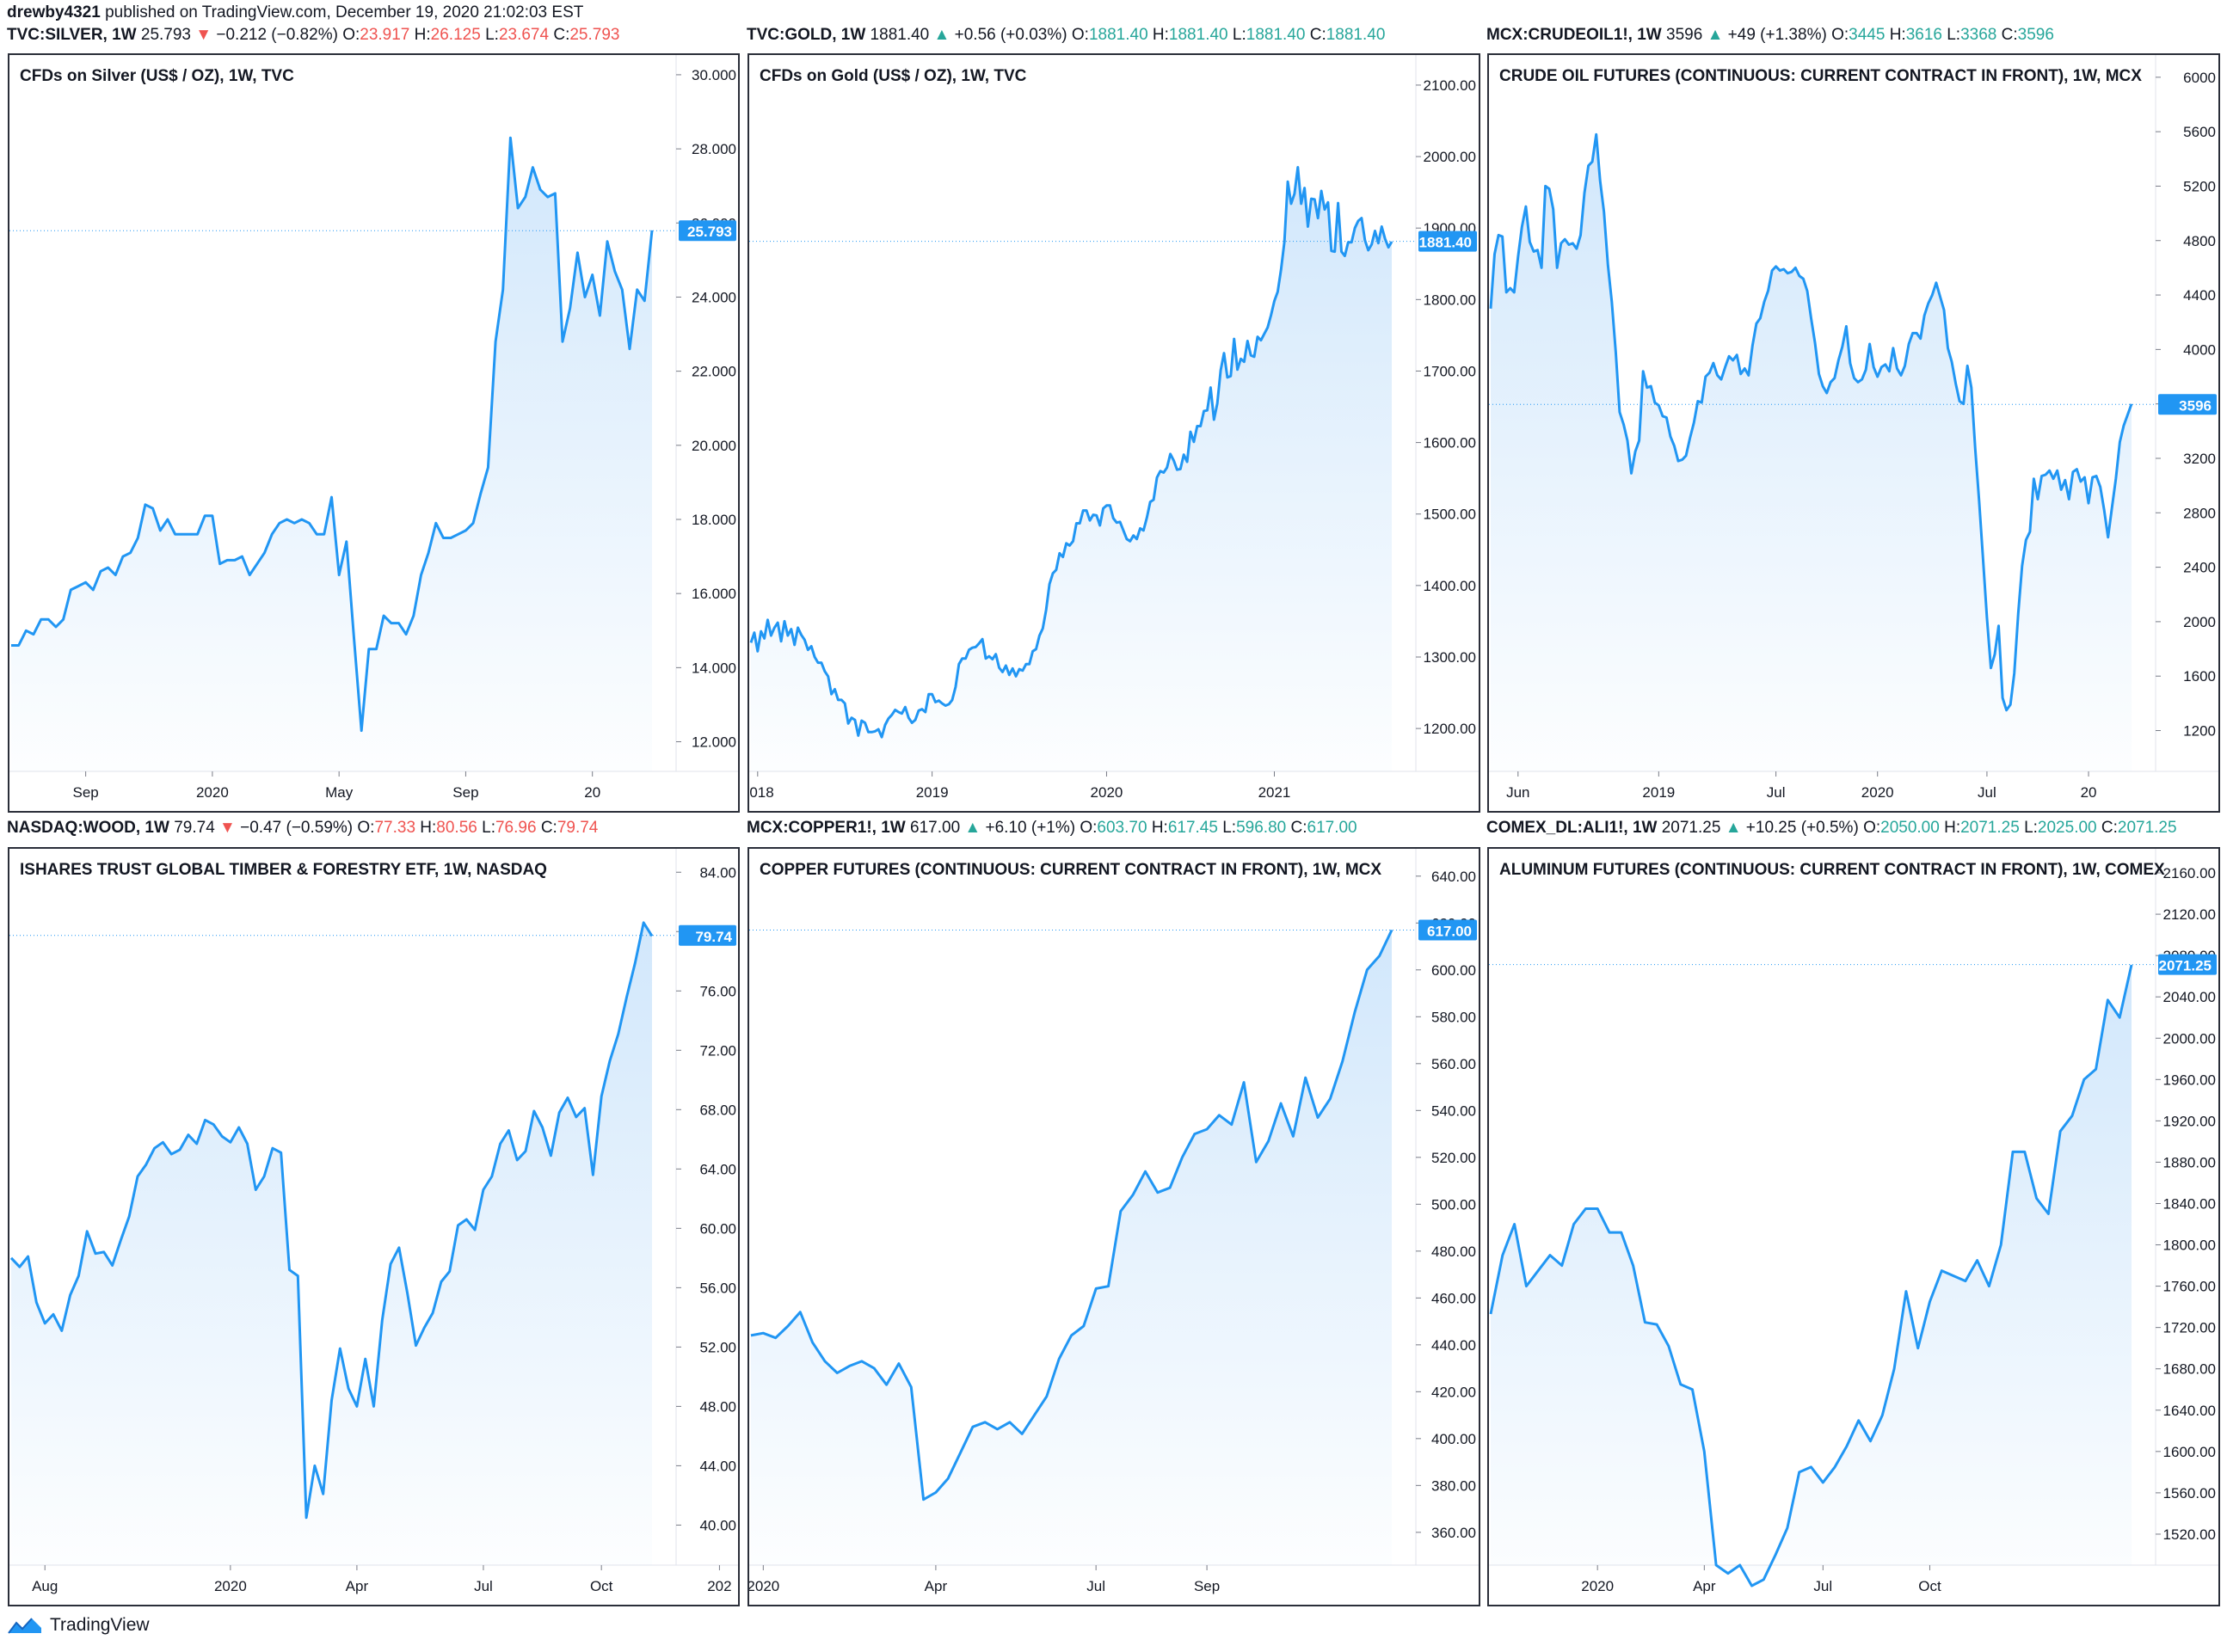 The image size is (2227, 1652). I want to click on y-tick-label: 84.00, so click(717, 872).